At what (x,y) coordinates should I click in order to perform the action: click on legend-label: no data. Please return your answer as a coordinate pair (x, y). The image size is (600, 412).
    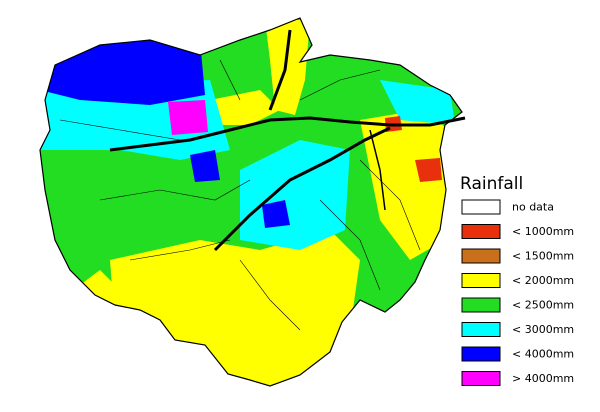
    Looking at the image, I should click on (533, 207).